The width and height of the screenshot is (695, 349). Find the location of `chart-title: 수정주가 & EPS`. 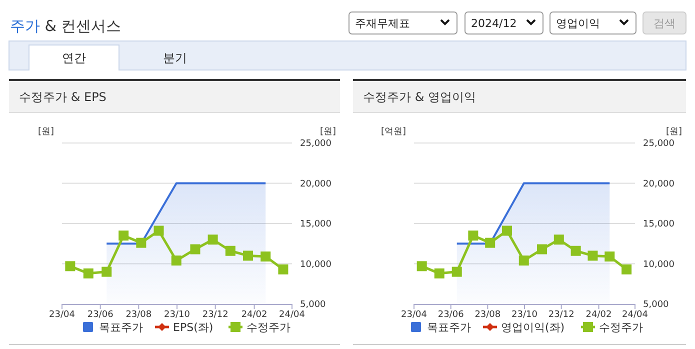

chart-title: 수정주가 & EPS is located at coordinates (62, 97).